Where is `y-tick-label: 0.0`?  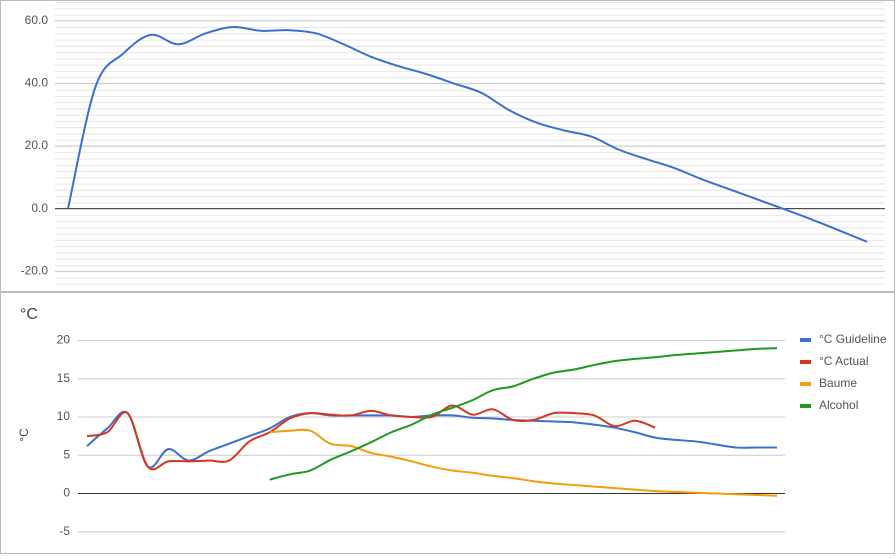 y-tick-label: 0.0 is located at coordinates (39, 208).